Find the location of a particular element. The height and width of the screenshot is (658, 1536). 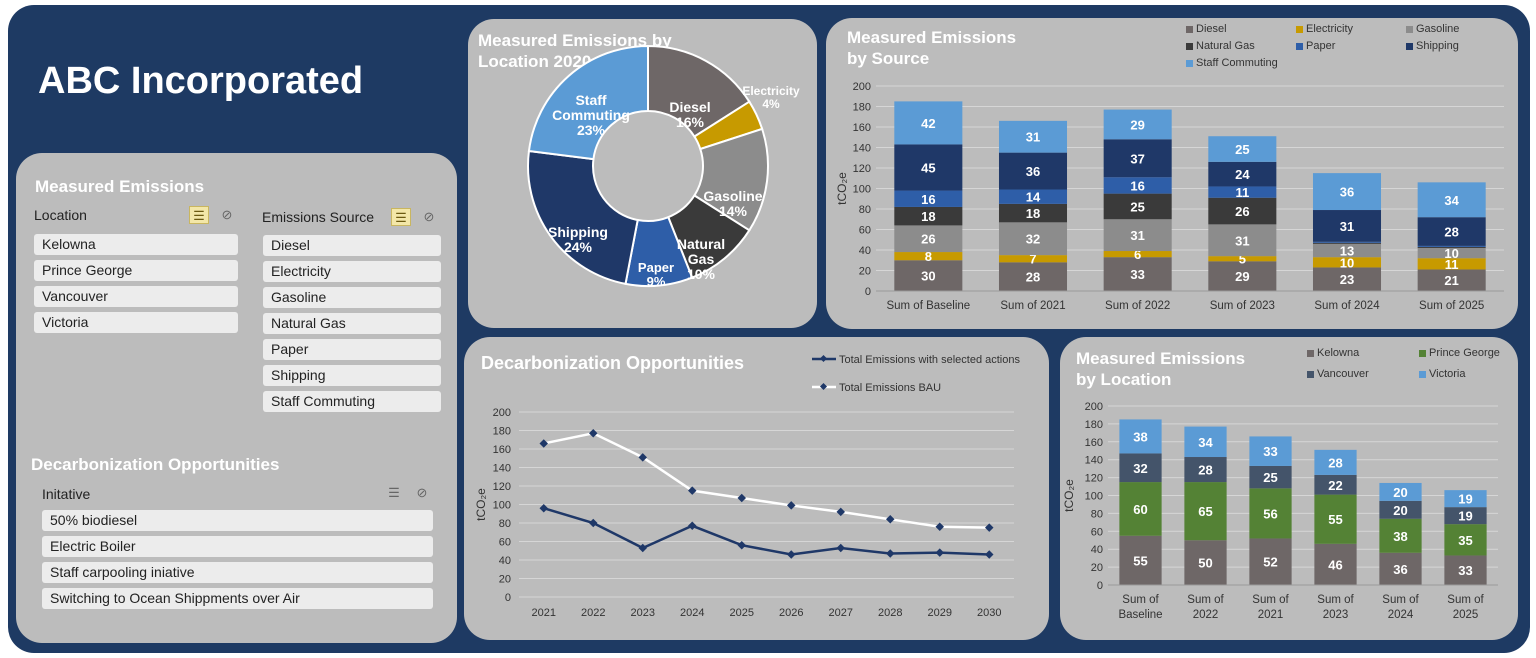

source-slicer-item: Natural Gas is located at coordinates (352, 323).